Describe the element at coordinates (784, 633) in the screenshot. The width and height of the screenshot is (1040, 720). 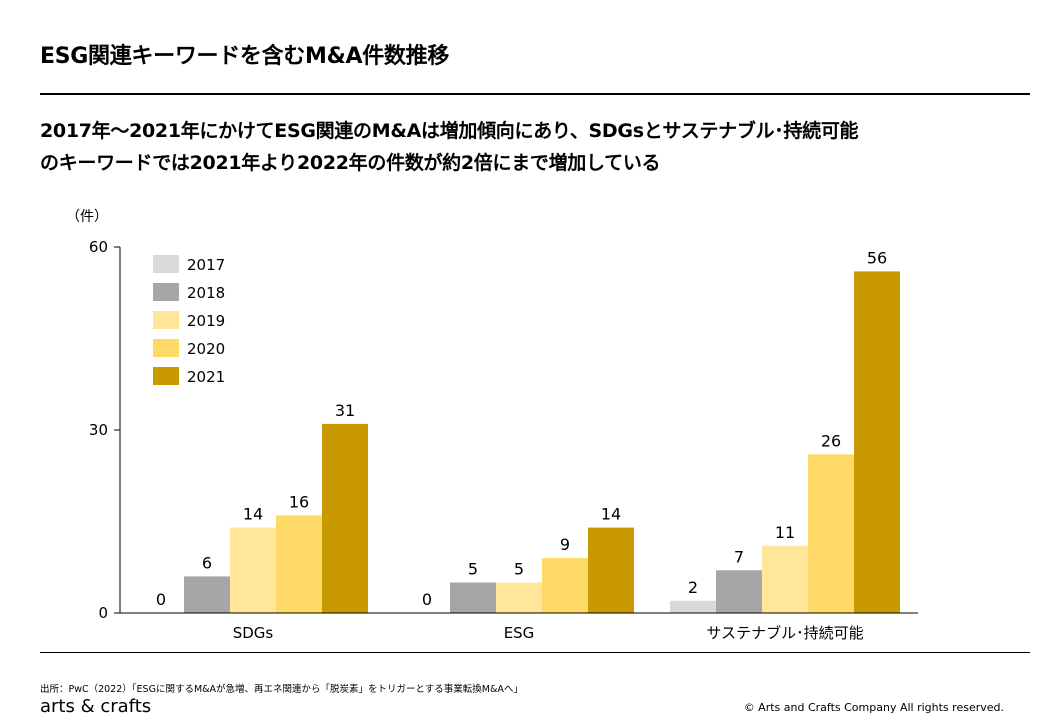
I see `x-tick-label-2: サステナブル･持続可能` at that location.